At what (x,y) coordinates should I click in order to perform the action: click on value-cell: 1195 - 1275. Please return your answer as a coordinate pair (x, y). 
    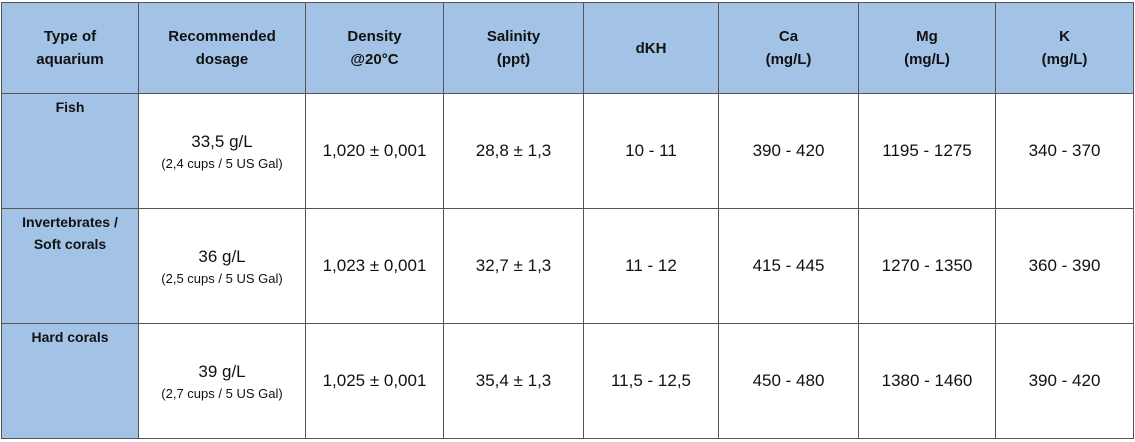
    Looking at the image, I should click on (927, 151).